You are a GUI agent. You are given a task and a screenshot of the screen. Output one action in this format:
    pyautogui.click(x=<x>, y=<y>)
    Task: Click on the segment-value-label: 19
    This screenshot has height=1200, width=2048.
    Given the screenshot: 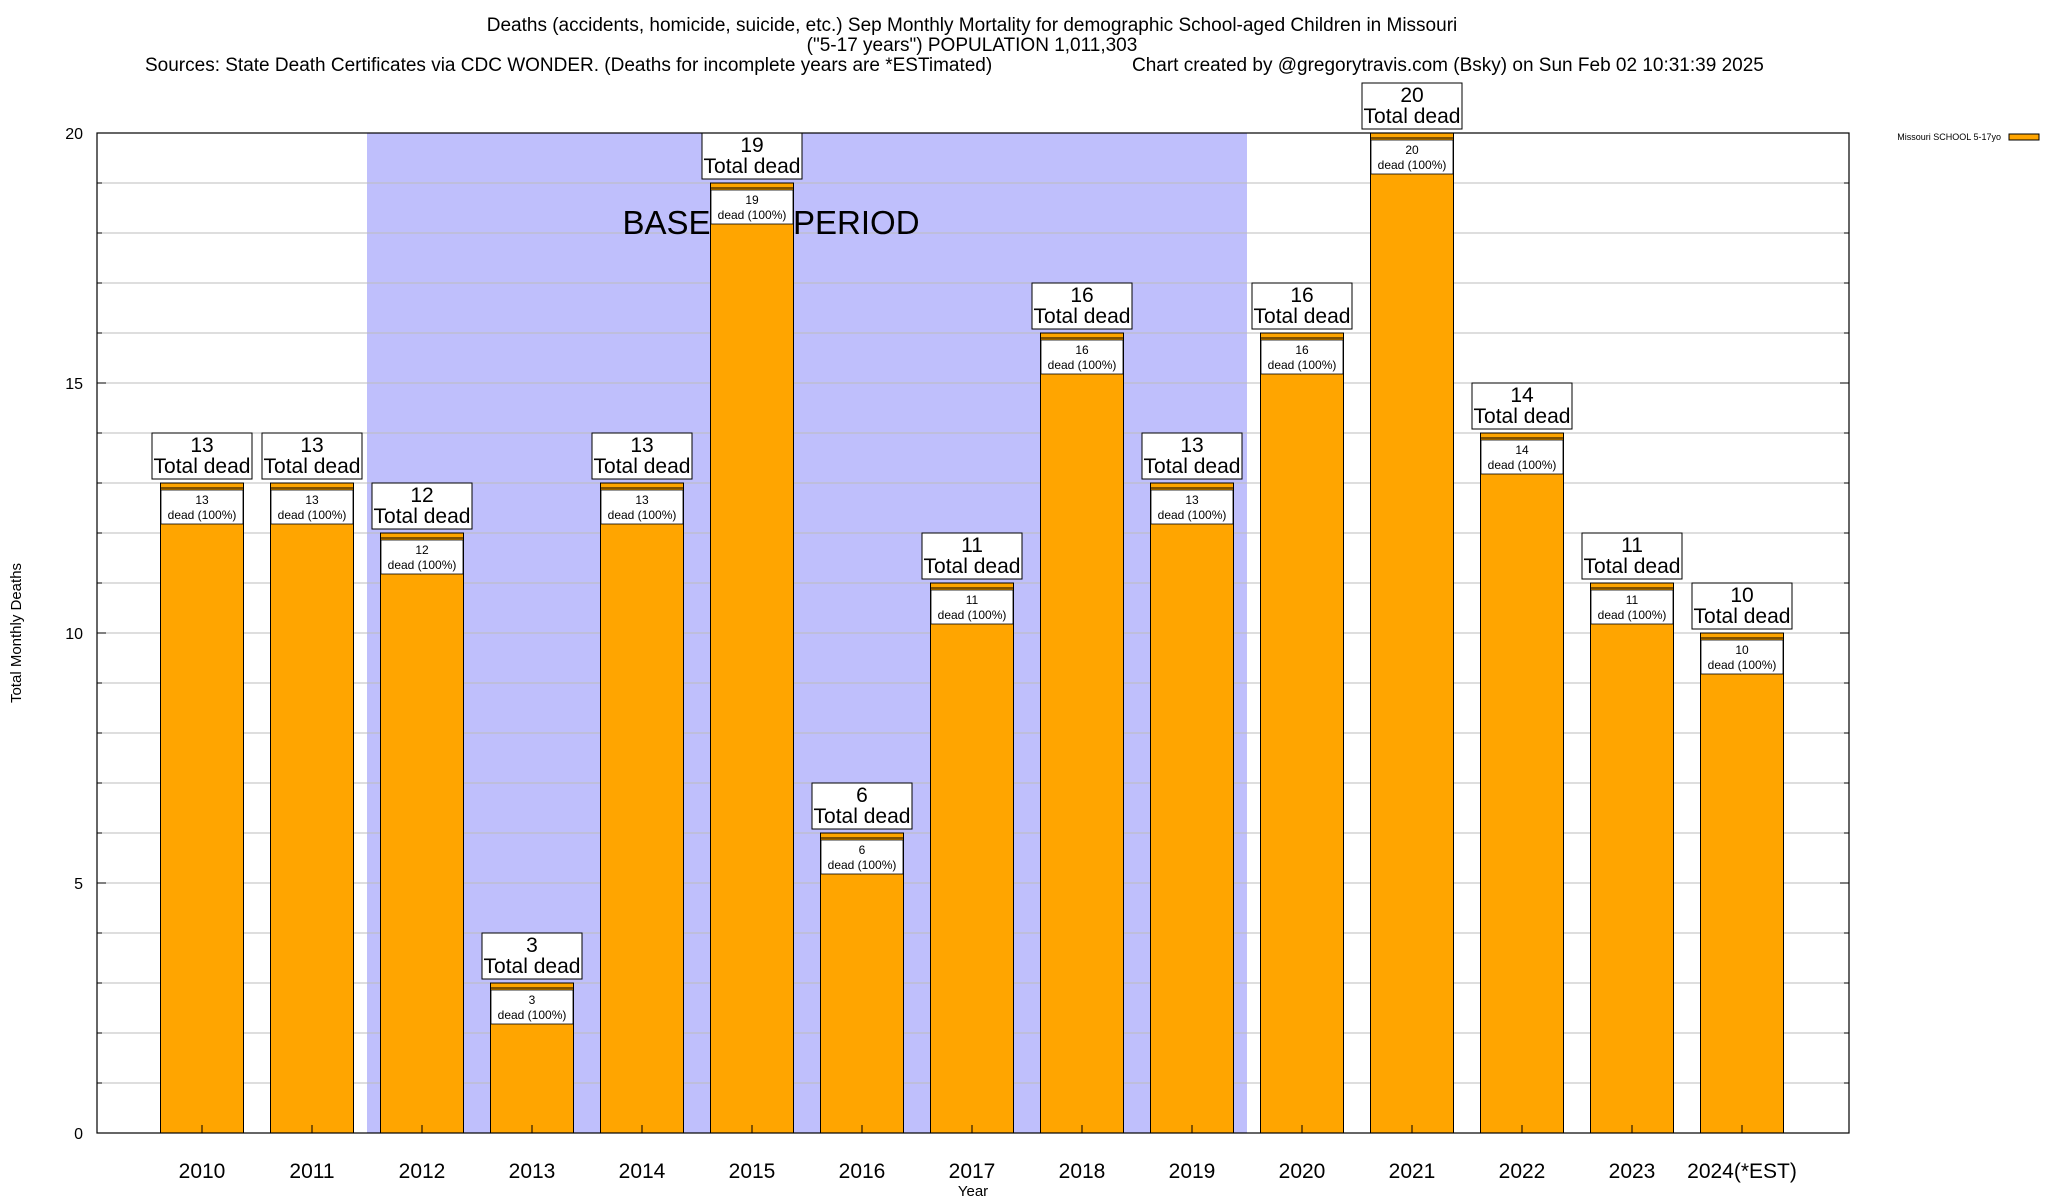 What is the action you would take?
    pyautogui.click(x=752, y=200)
    